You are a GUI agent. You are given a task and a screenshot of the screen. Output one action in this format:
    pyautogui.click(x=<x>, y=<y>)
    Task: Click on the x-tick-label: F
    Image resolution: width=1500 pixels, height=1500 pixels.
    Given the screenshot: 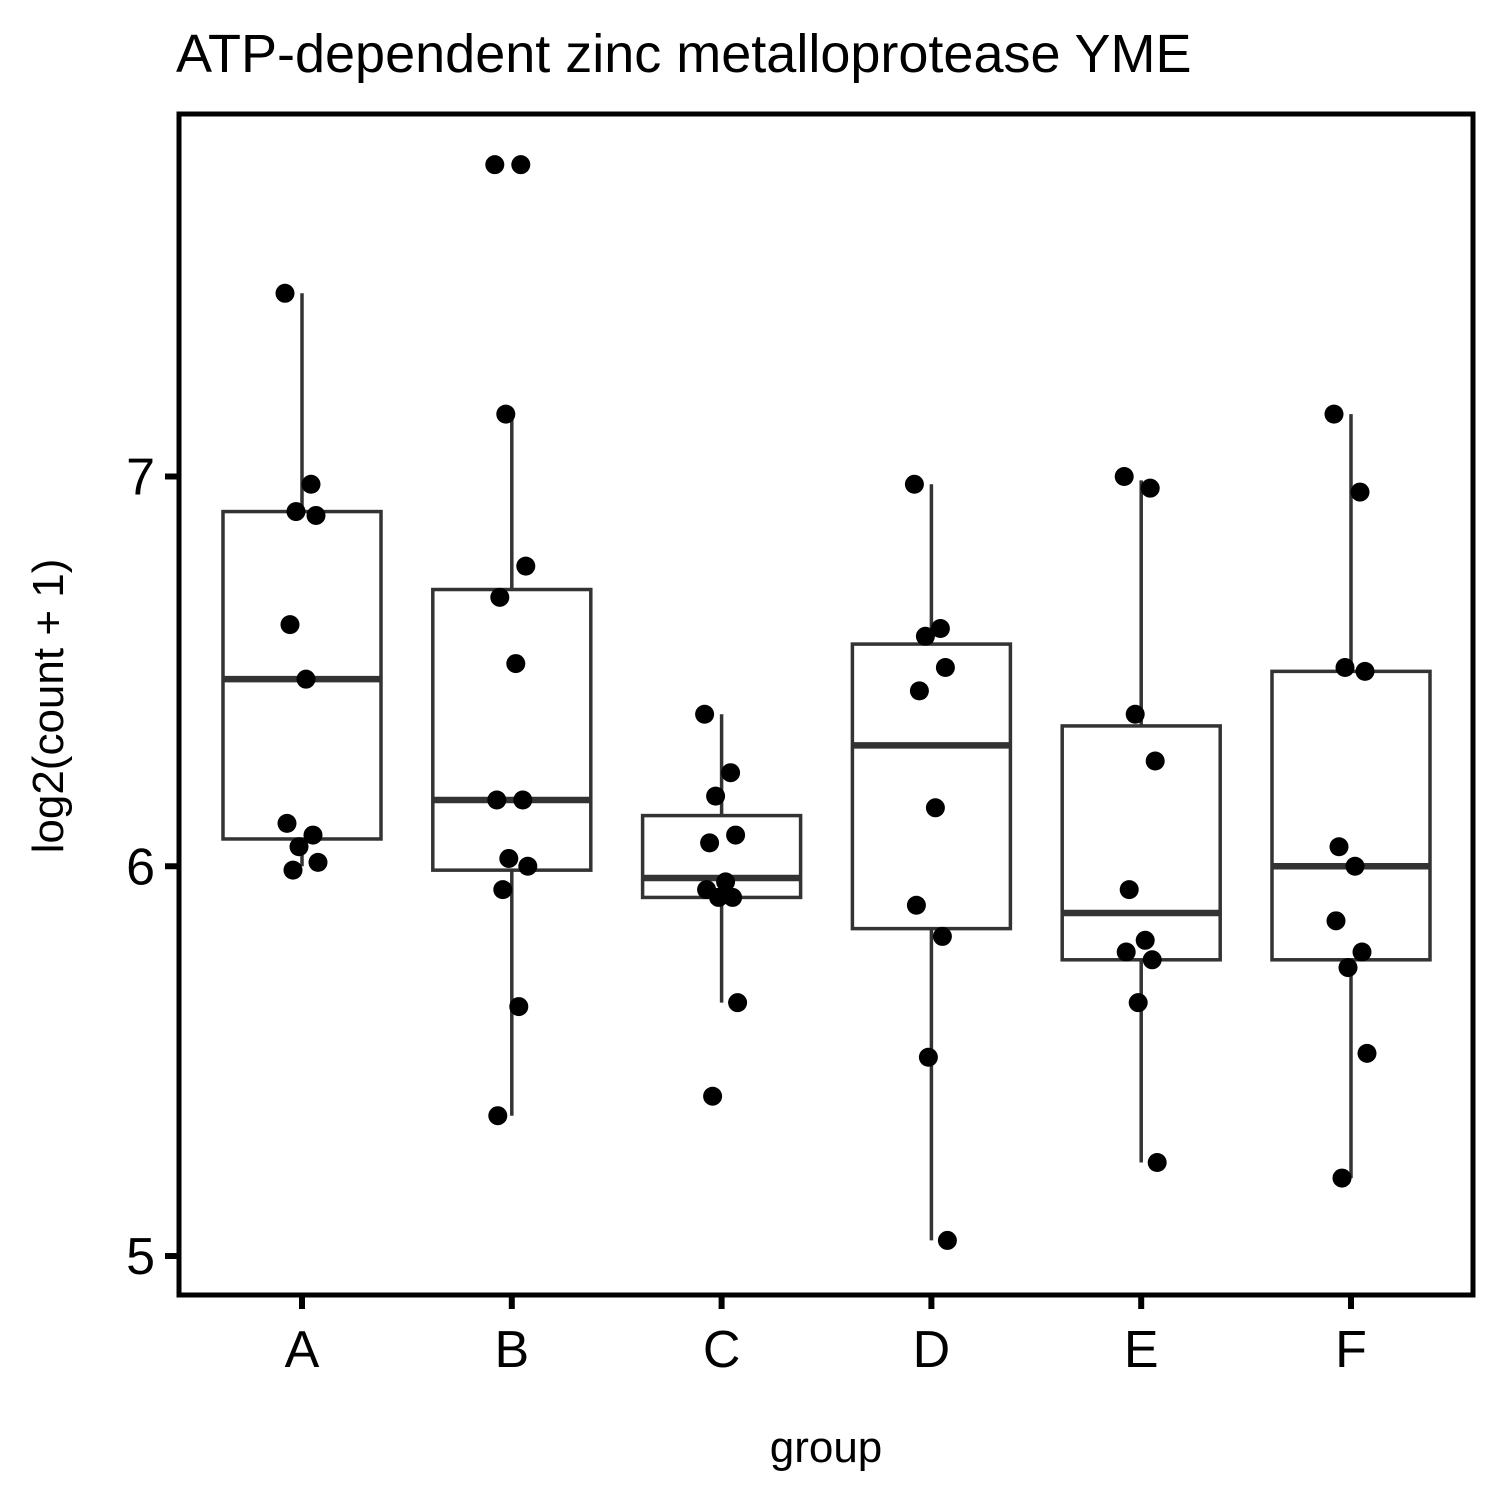 What is the action you would take?
    pyautogui.click(x=1351, y=1350)
    